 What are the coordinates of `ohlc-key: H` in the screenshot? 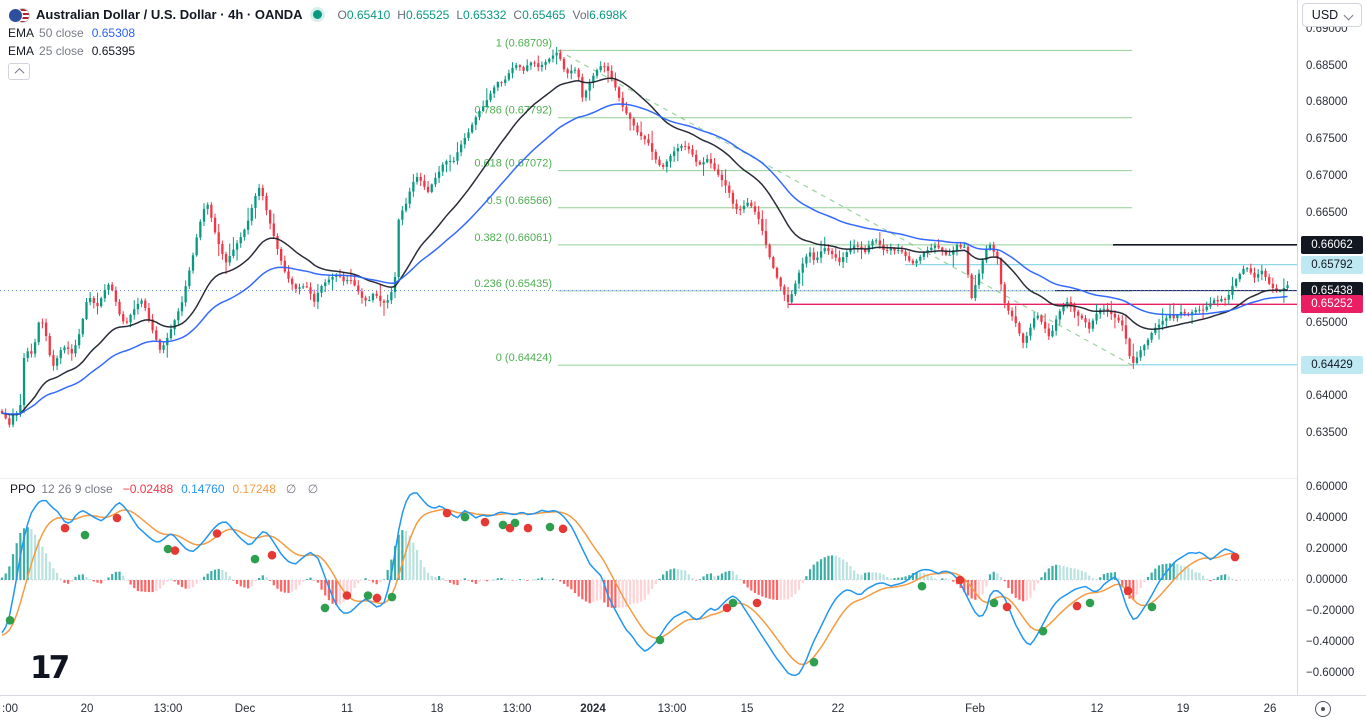 It's located at (401, 14).